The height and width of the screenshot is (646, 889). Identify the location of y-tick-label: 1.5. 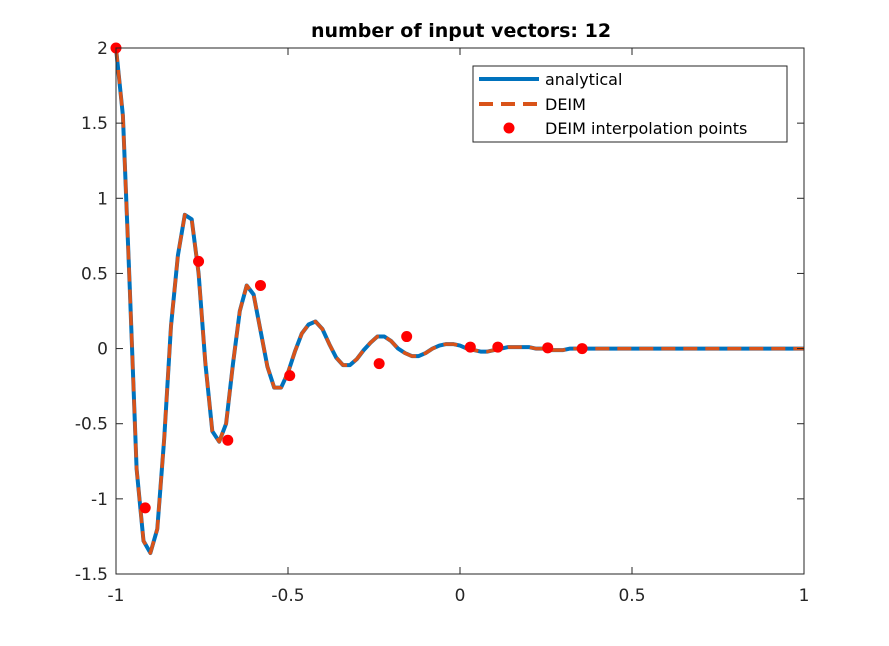
(94, 124).